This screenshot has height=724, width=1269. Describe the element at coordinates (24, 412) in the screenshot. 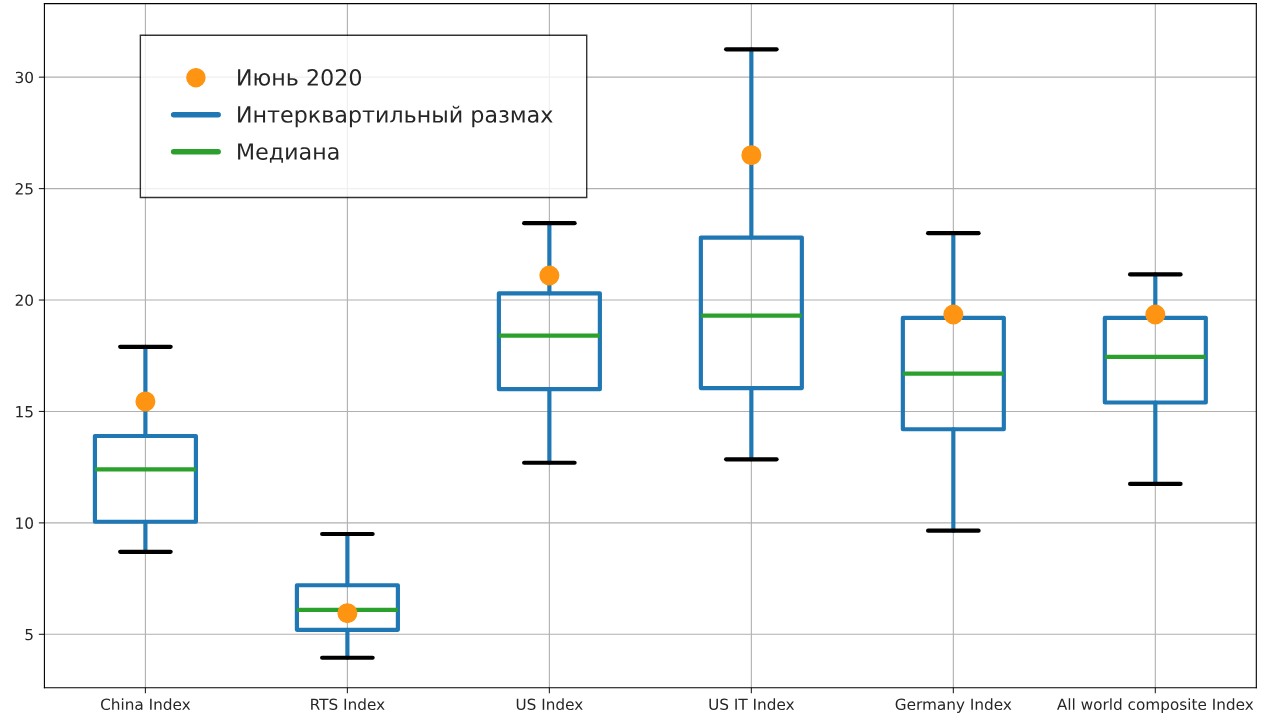

I see `y-tick-label: 15` at that location.